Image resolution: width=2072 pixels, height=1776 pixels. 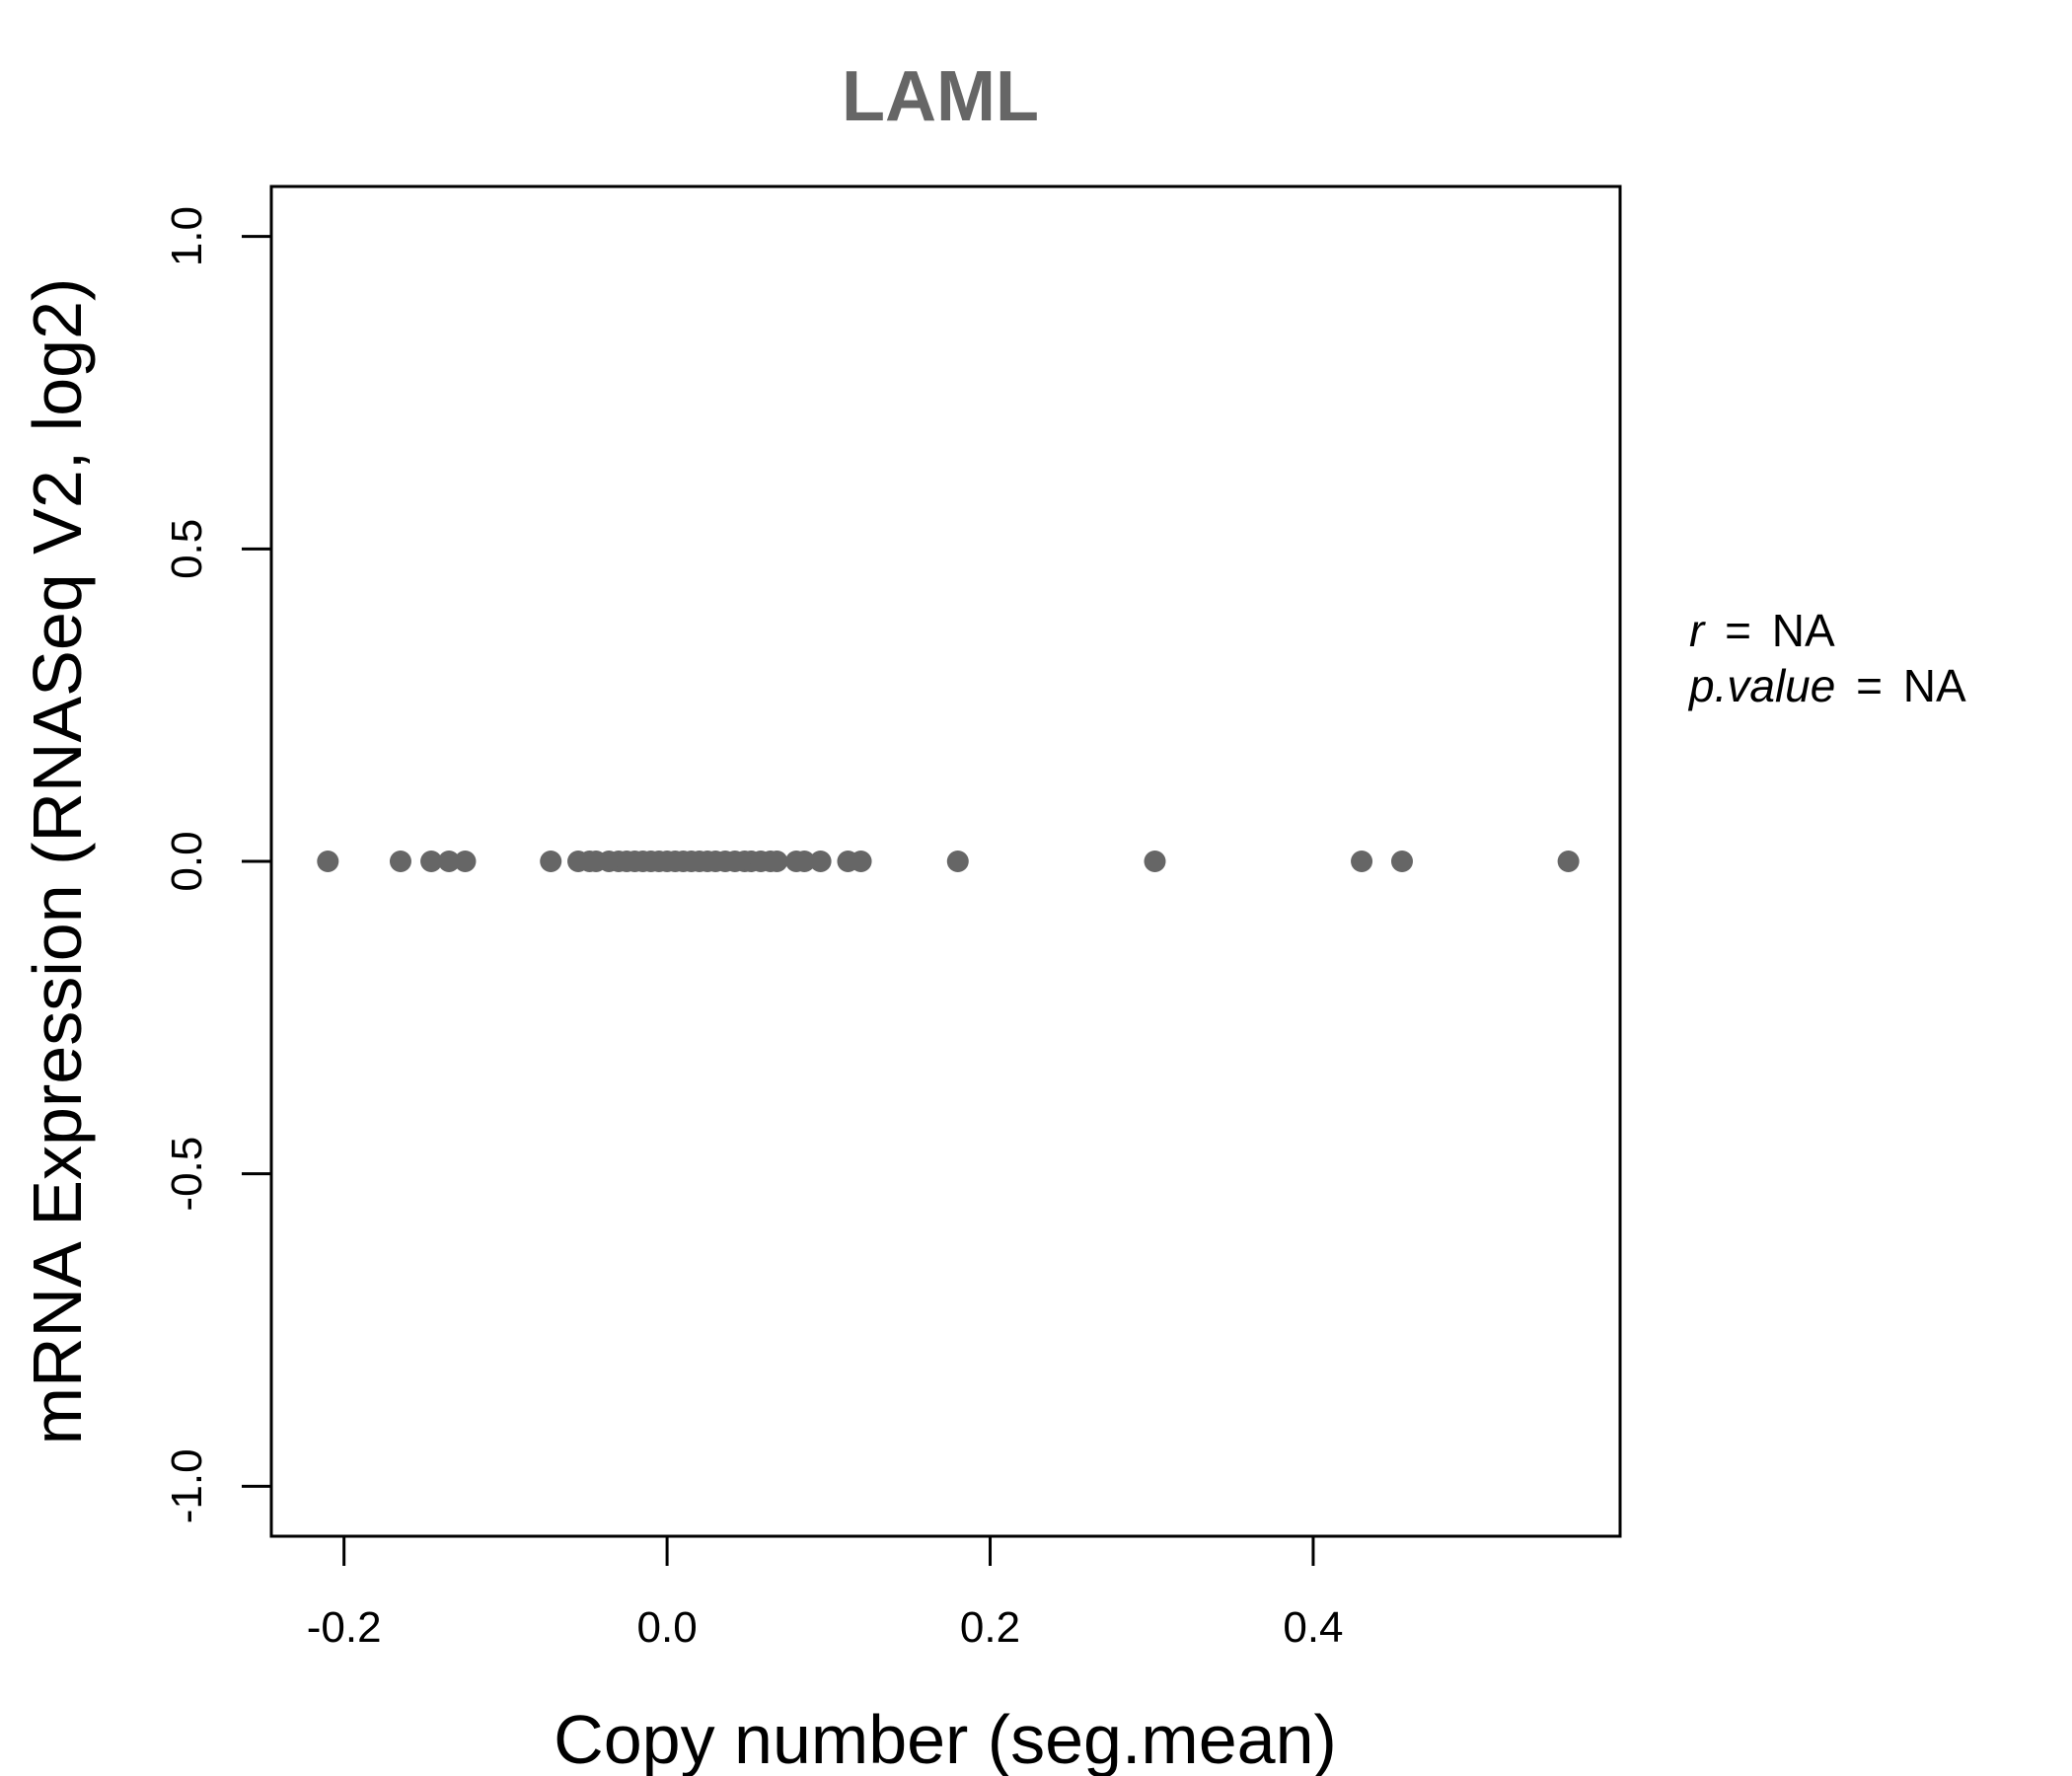 What do you see at coordinates (58, 862) in the screenshot?
I see `y-axis-title: mRNA Expression (RNASeq V2, log2)` at bounding box center [58, 862].